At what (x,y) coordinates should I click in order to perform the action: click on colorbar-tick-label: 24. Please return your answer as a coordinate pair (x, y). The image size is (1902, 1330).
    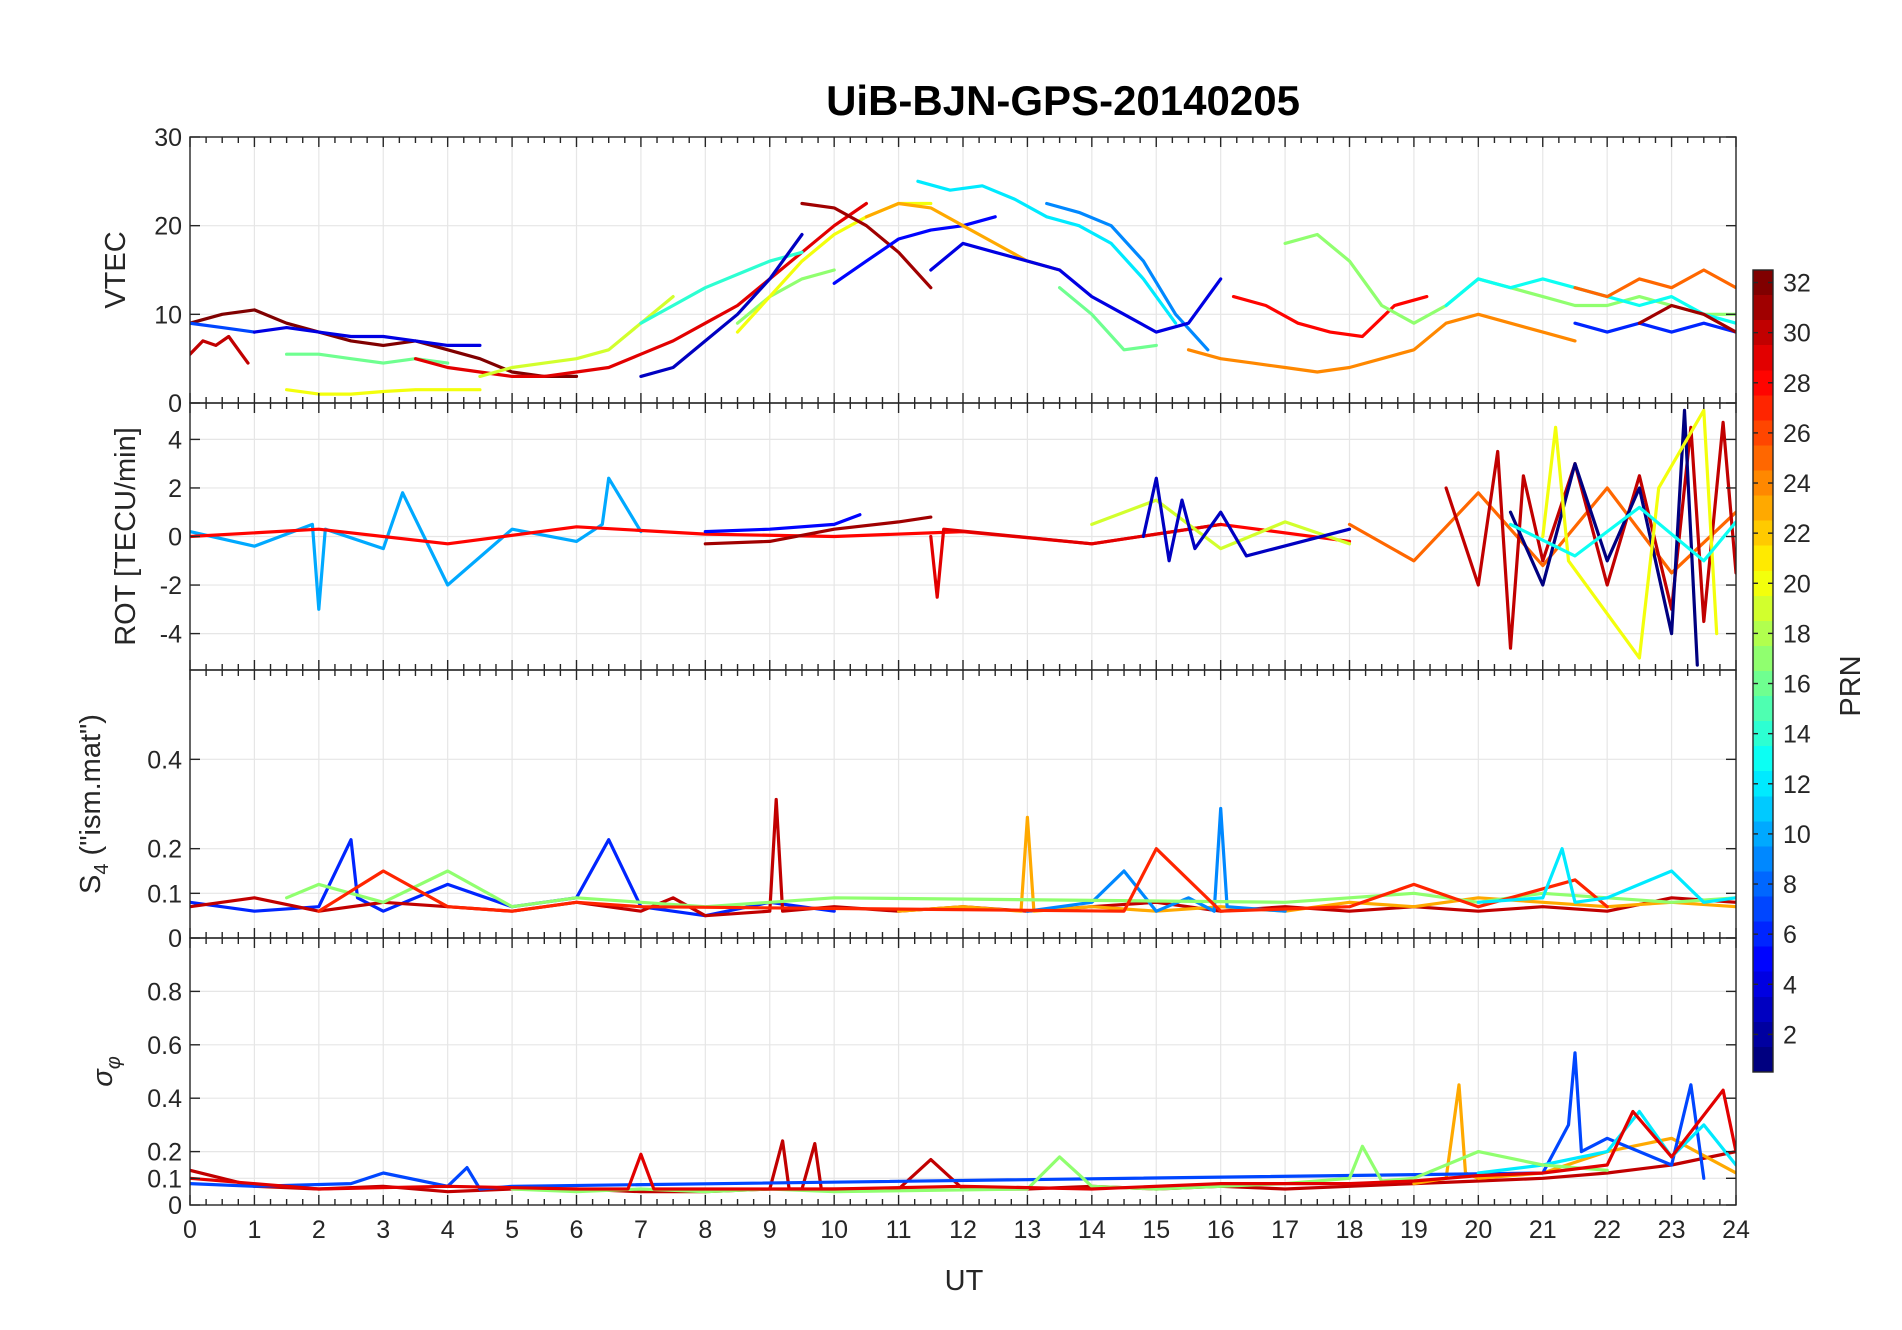
    Looking at the image, I should click on (1797, 484).